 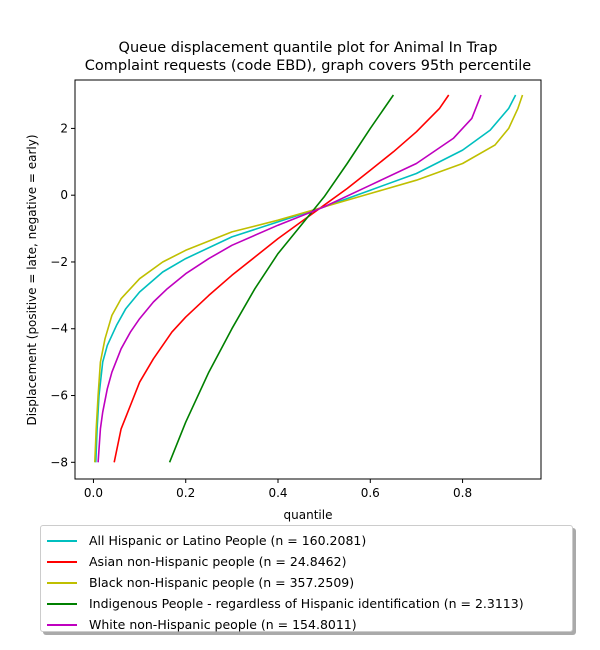 I want to click on legend-label: Black non-Hispanic people (n = 357.2509), so click(x=222, y=582).